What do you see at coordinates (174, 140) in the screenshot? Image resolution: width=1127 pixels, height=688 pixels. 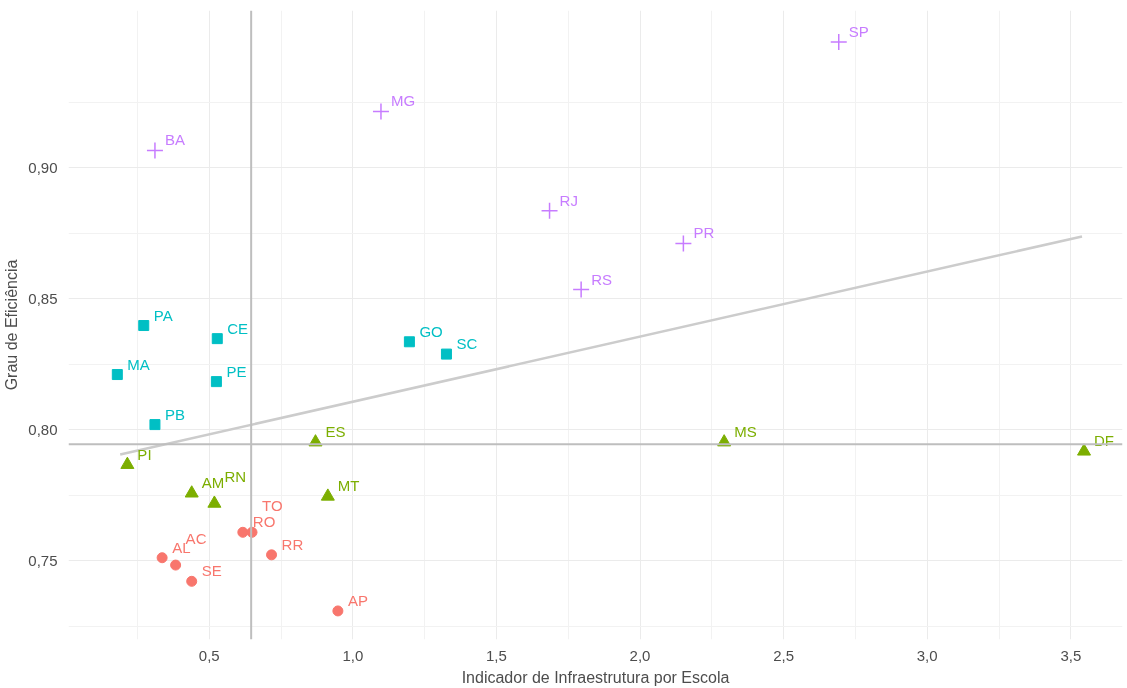 I see `annotation: BA` at bounding box center [174, 140].